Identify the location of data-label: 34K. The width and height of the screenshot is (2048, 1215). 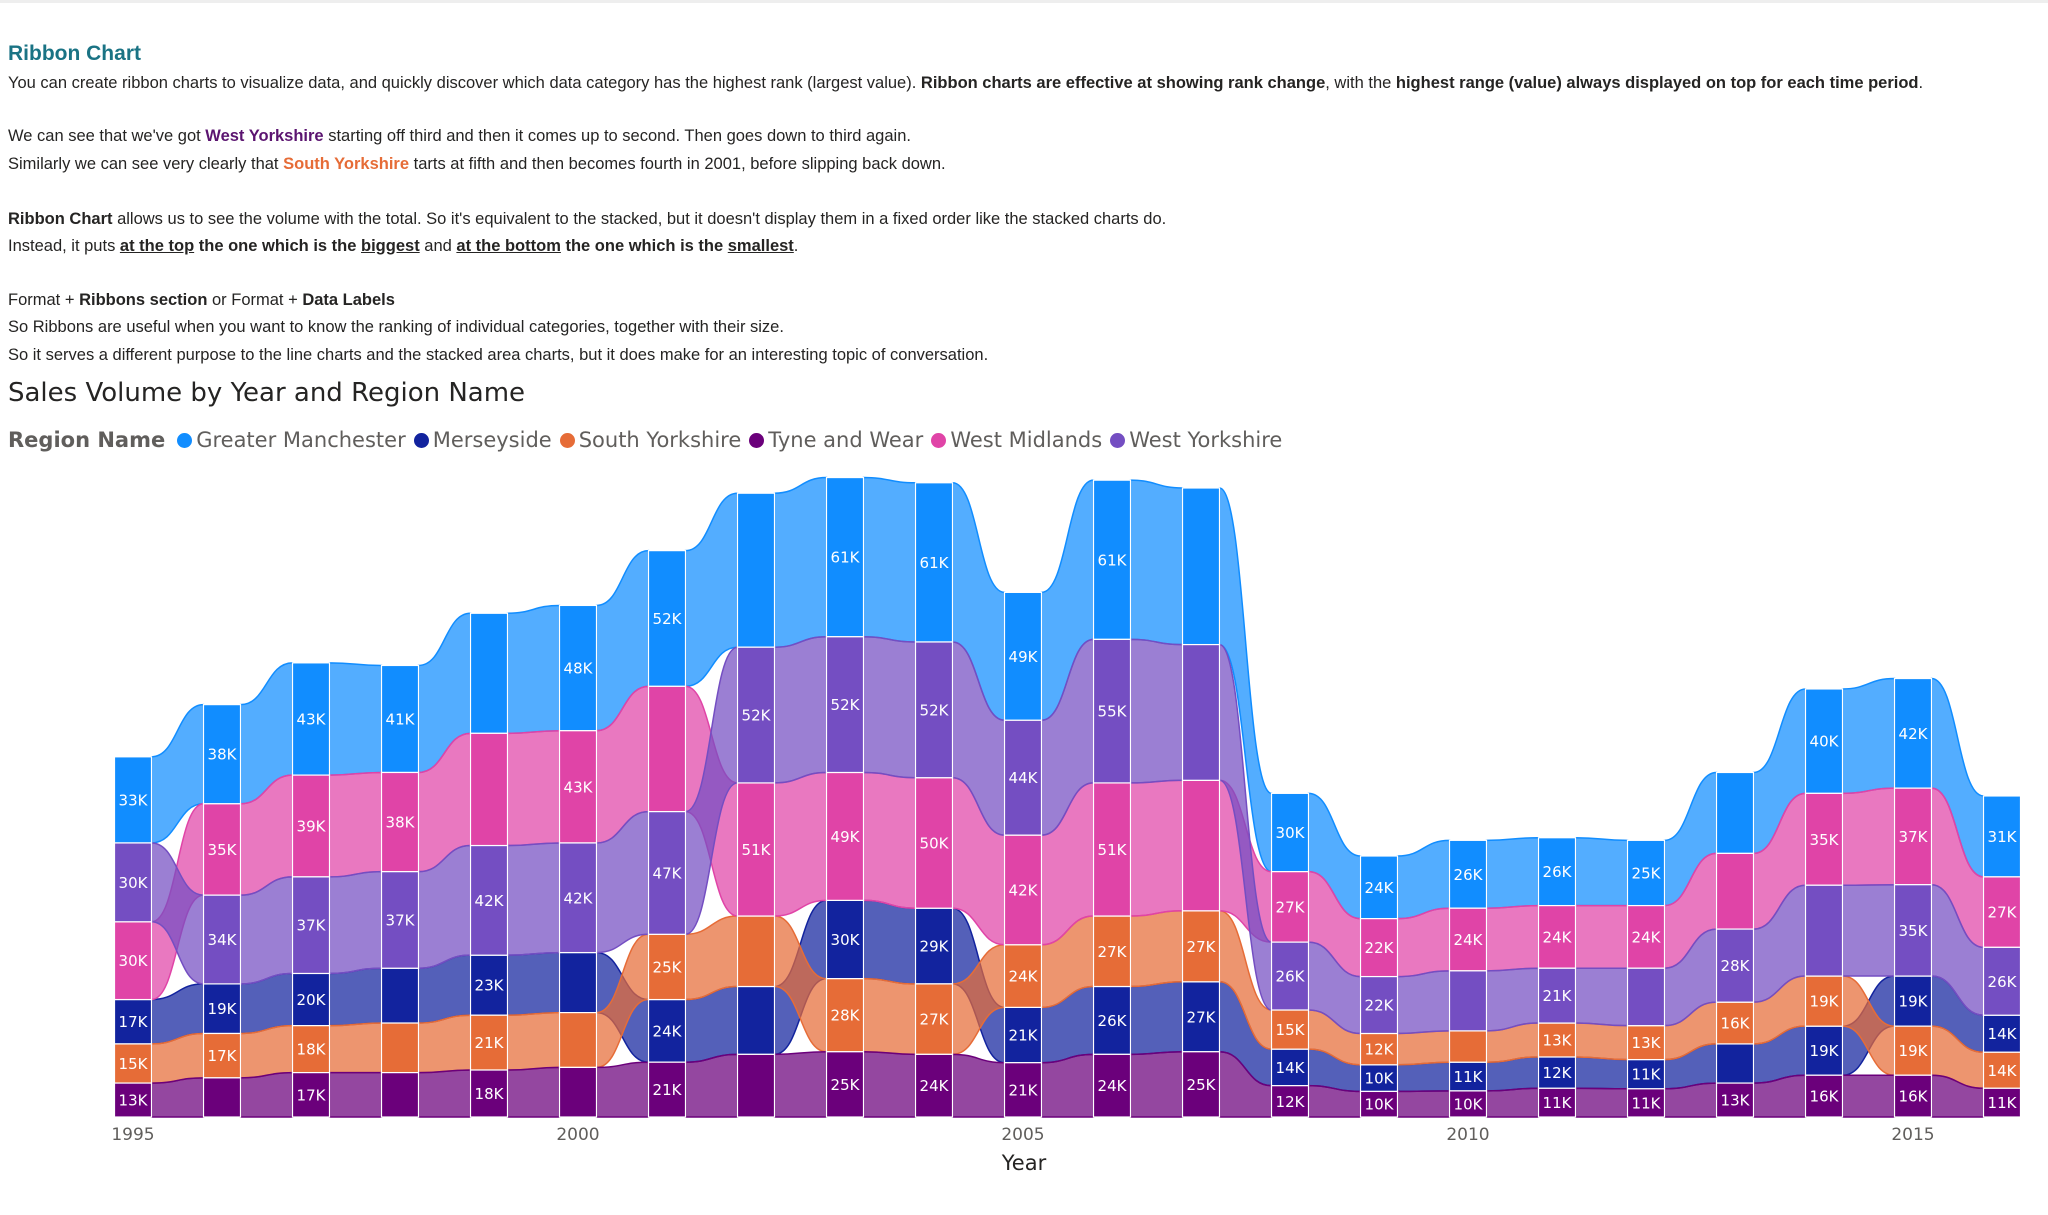
(223, 940).